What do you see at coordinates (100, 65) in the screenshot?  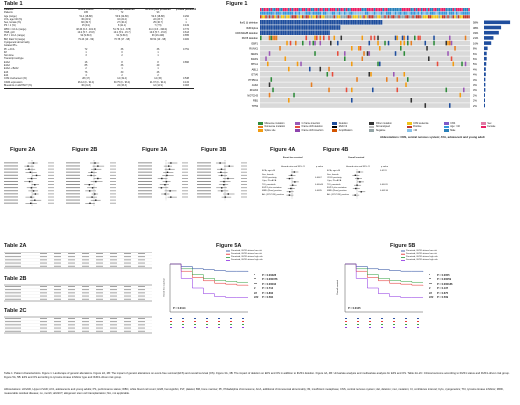 I see `table1-row: E1A2 85 36 49` at bounding box center [100, 65].